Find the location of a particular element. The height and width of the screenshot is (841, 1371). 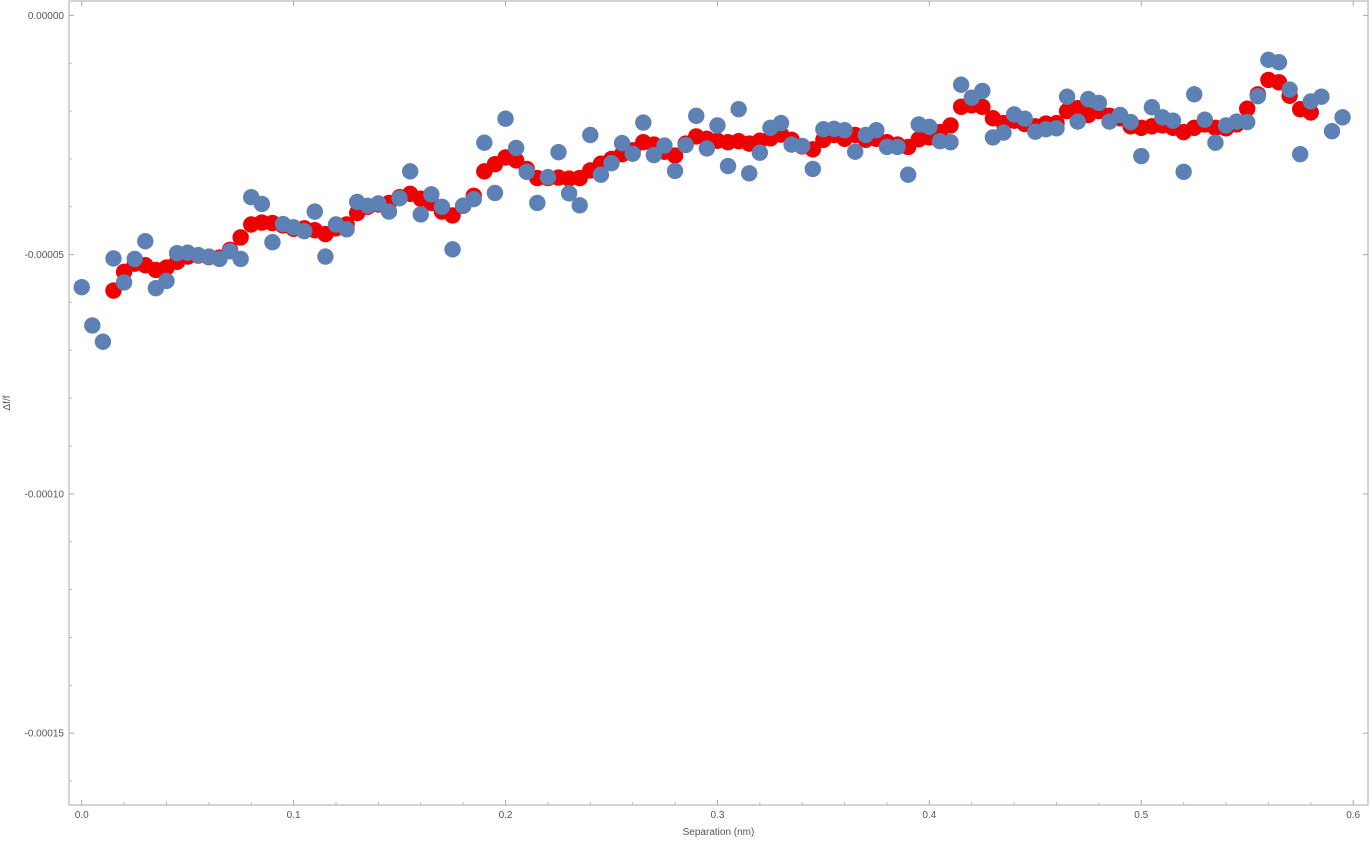

y-tick-label: -0.00015 is located at coordinates (45, 734).